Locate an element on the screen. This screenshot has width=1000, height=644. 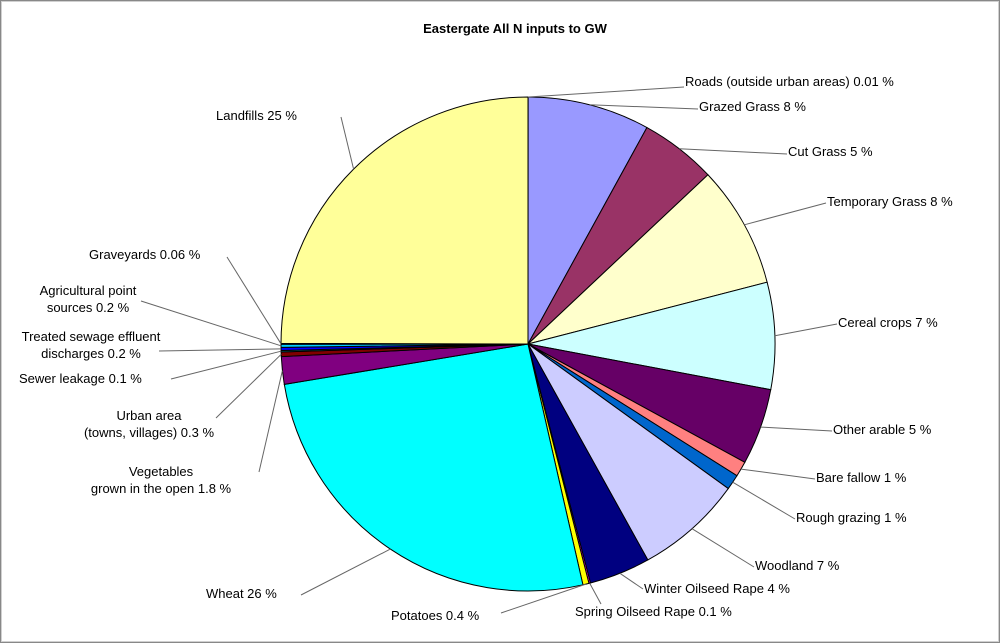
leader-line-sewer-leakage is located at coordinates (226, 365).